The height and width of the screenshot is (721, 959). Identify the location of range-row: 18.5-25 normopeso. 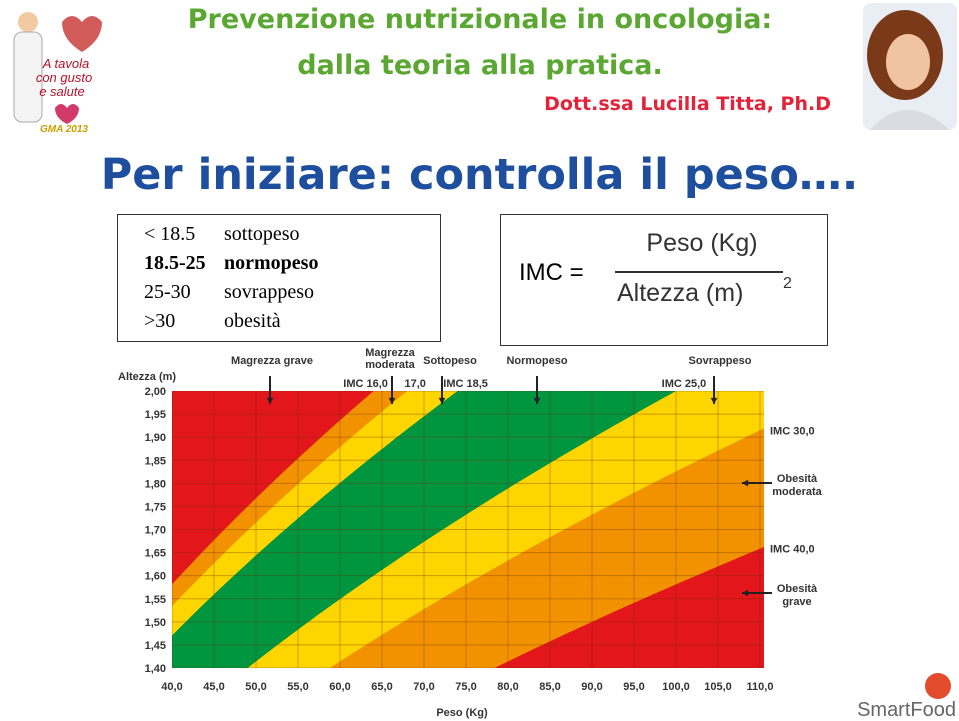
(292, 266).